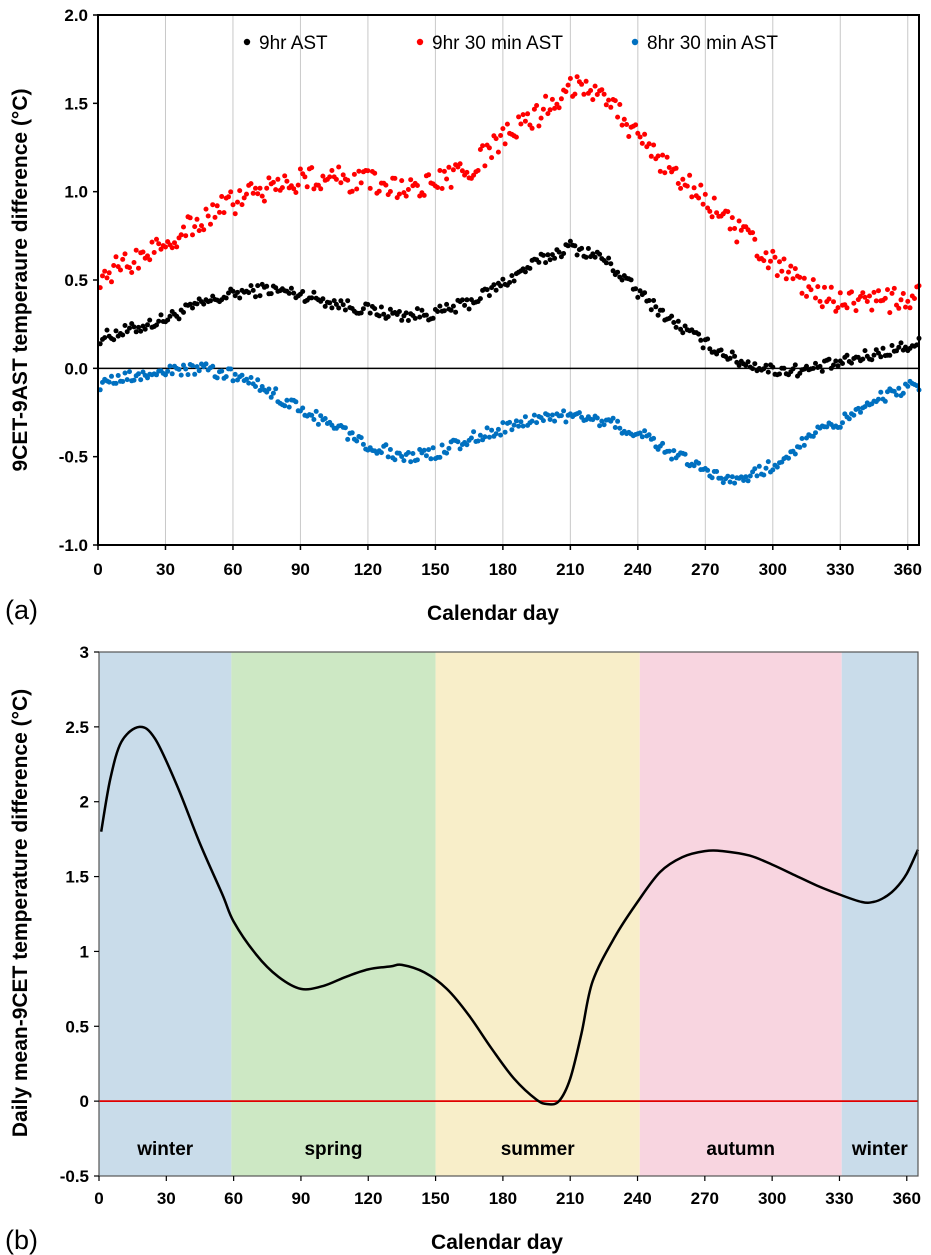 This screenshot has height=1255, width=931. I want to click on panel-a-y-ticks: 2.0 1.5 1.0 0.5 0.0 -0.5 -1.0, so click(78, 280).